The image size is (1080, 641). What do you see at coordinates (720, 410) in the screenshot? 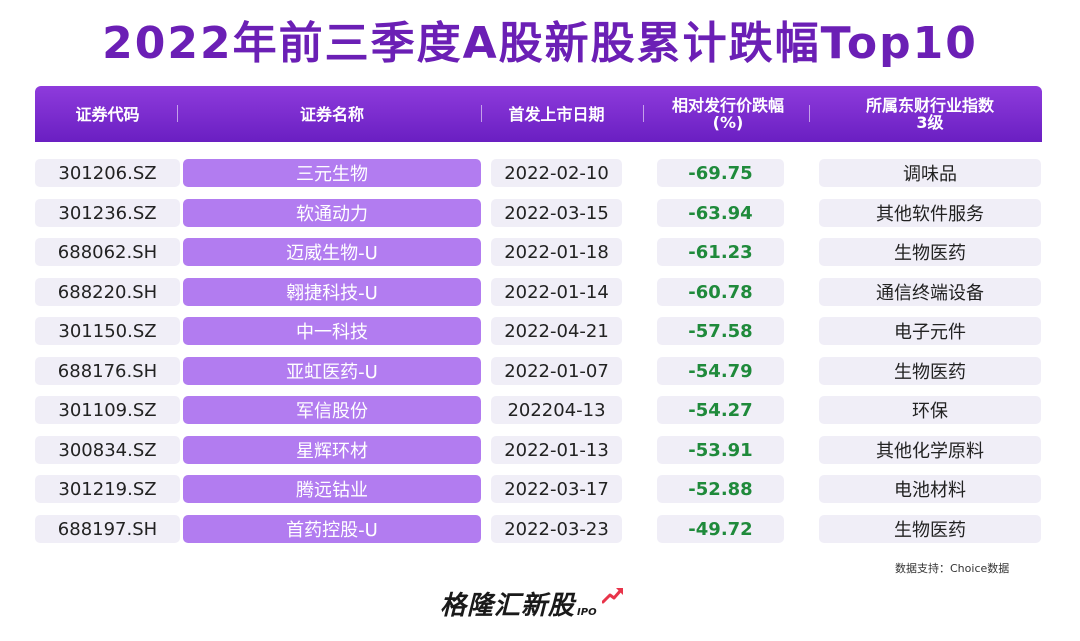
I see `cell-pct: -54.27` at bounding box center [720, 410].